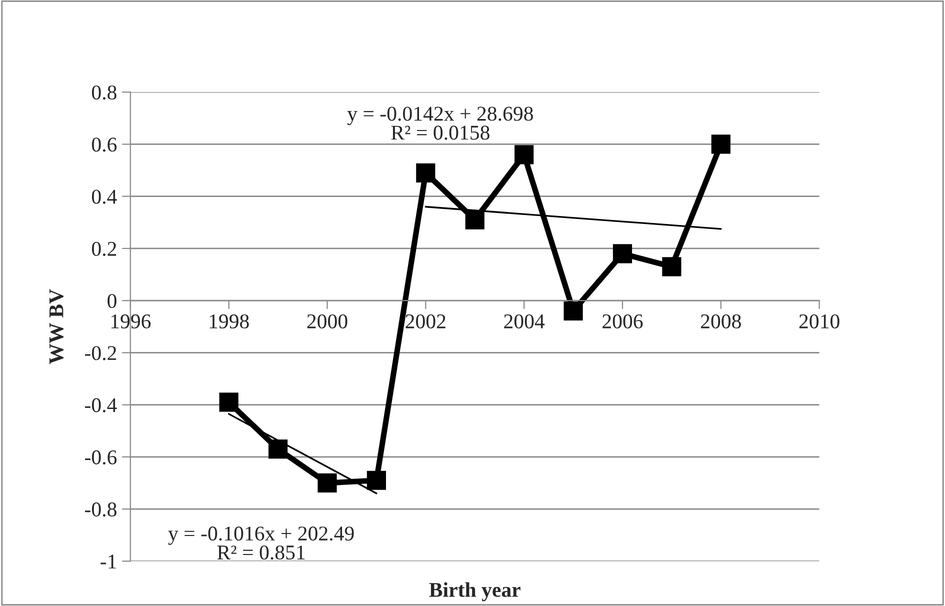  What do you see at coordinates (101, 457) in the screenshot?
I see `y-tick-label: -0.6` at bounding box center [101, 457].